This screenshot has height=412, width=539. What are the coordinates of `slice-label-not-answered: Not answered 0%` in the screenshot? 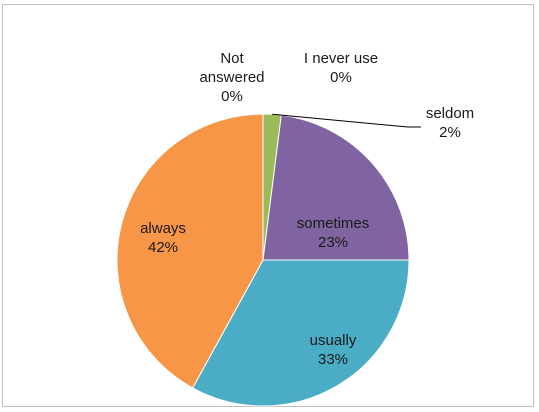 It's located at (231, 77).